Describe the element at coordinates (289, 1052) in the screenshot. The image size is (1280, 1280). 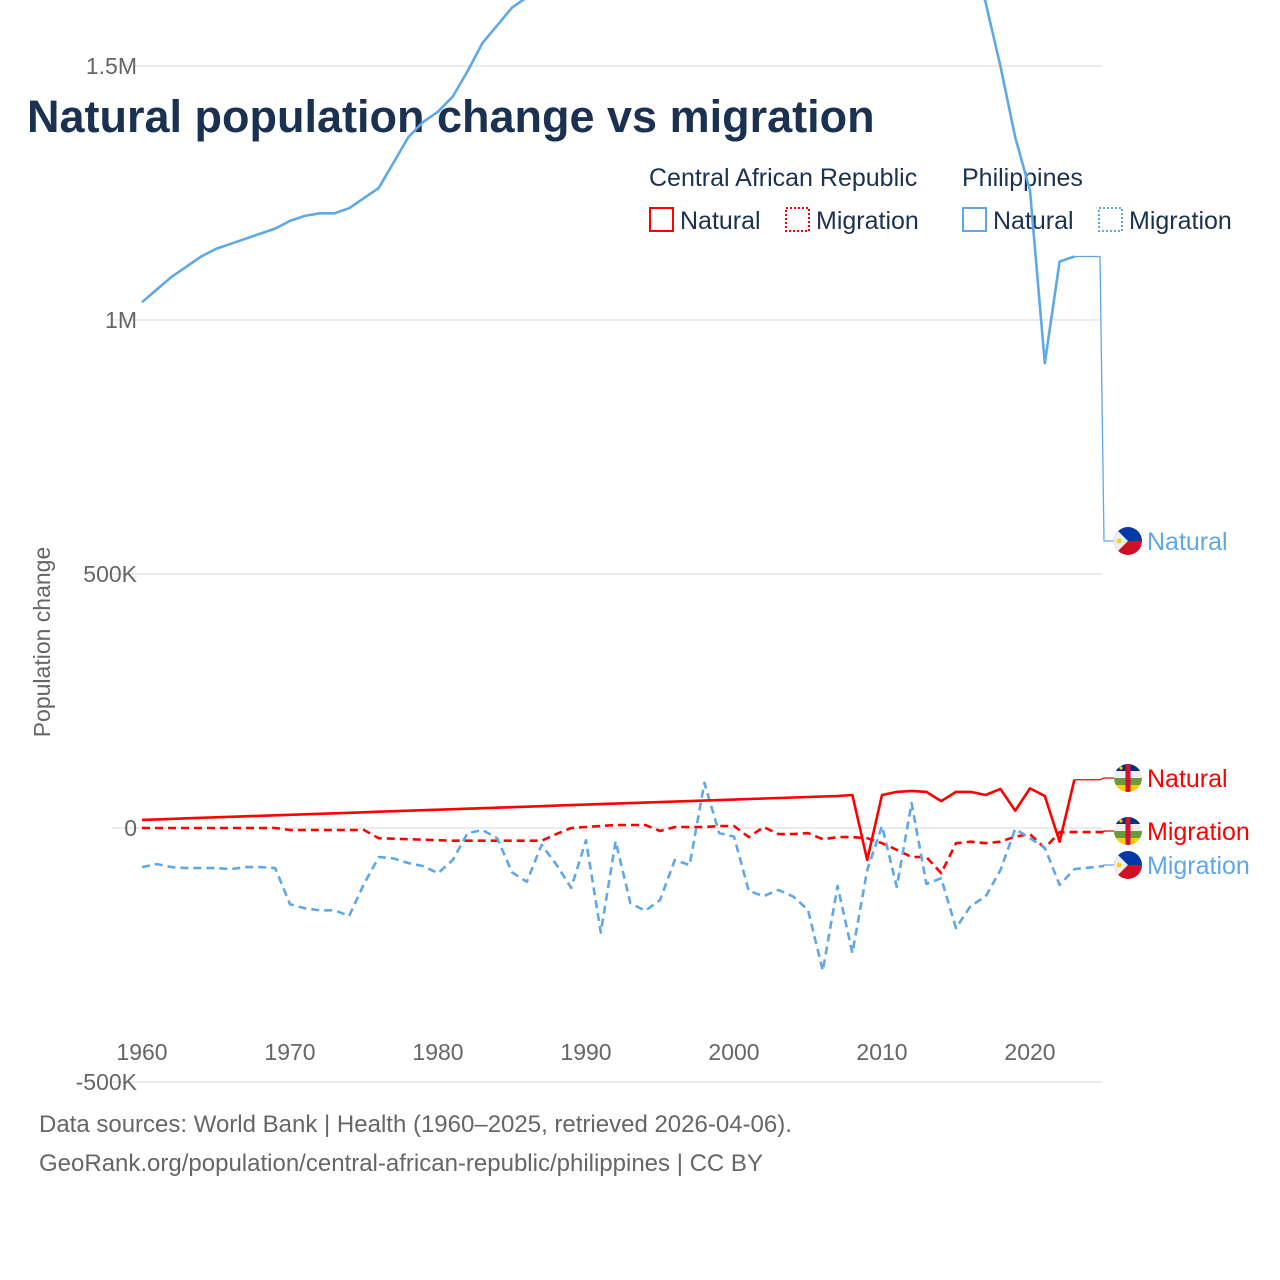
I see `x-tick-label: 1970` at that location.